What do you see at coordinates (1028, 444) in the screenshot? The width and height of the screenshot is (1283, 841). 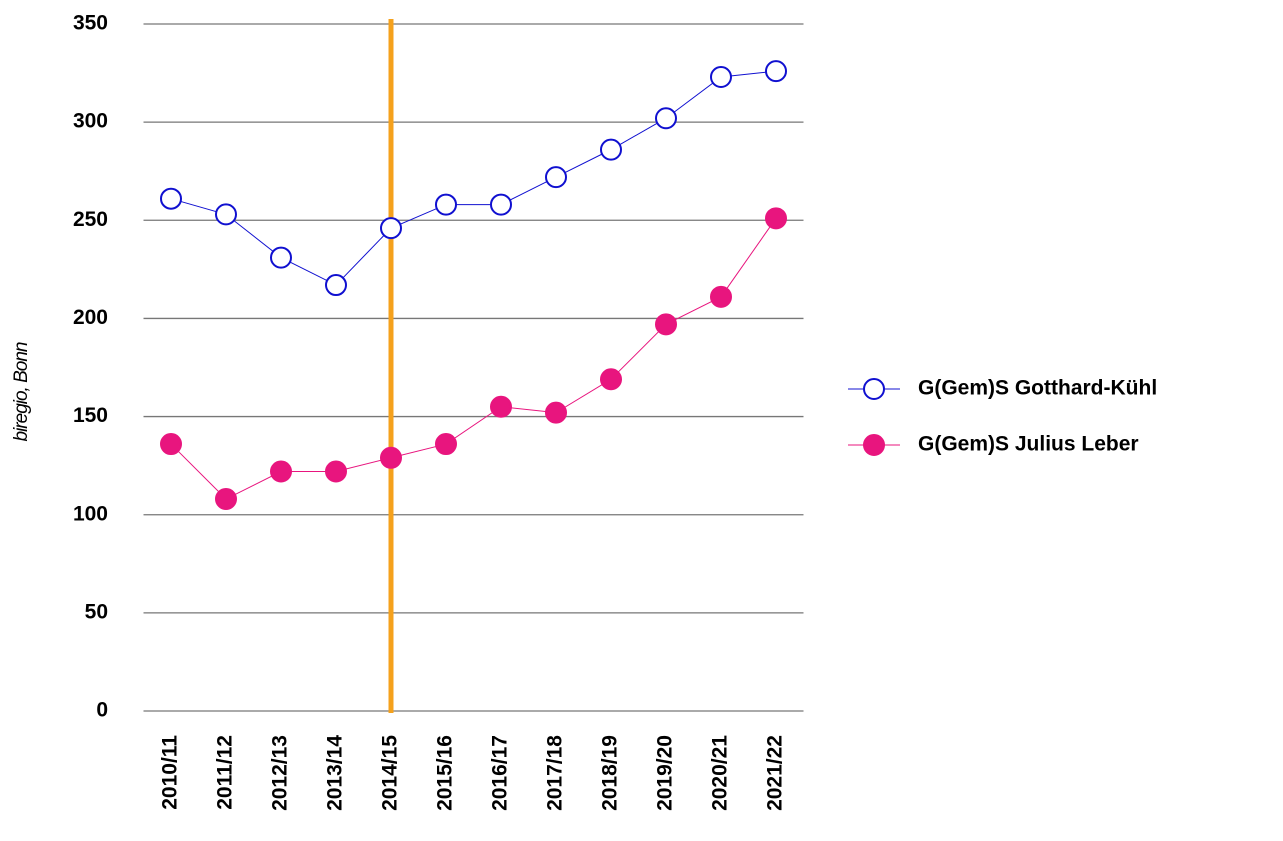 I see `legend-label: G(Gem)S Julius Leber` at bounding box center [1028, 444].